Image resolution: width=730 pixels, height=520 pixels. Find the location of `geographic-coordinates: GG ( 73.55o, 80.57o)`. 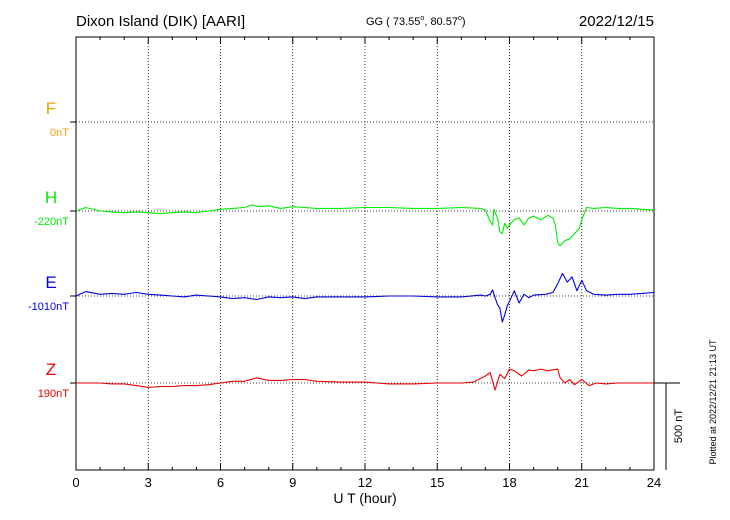

geographic-coordinates: GG ( 73.55o, 80.57o) is located at coordinates (416, 21).